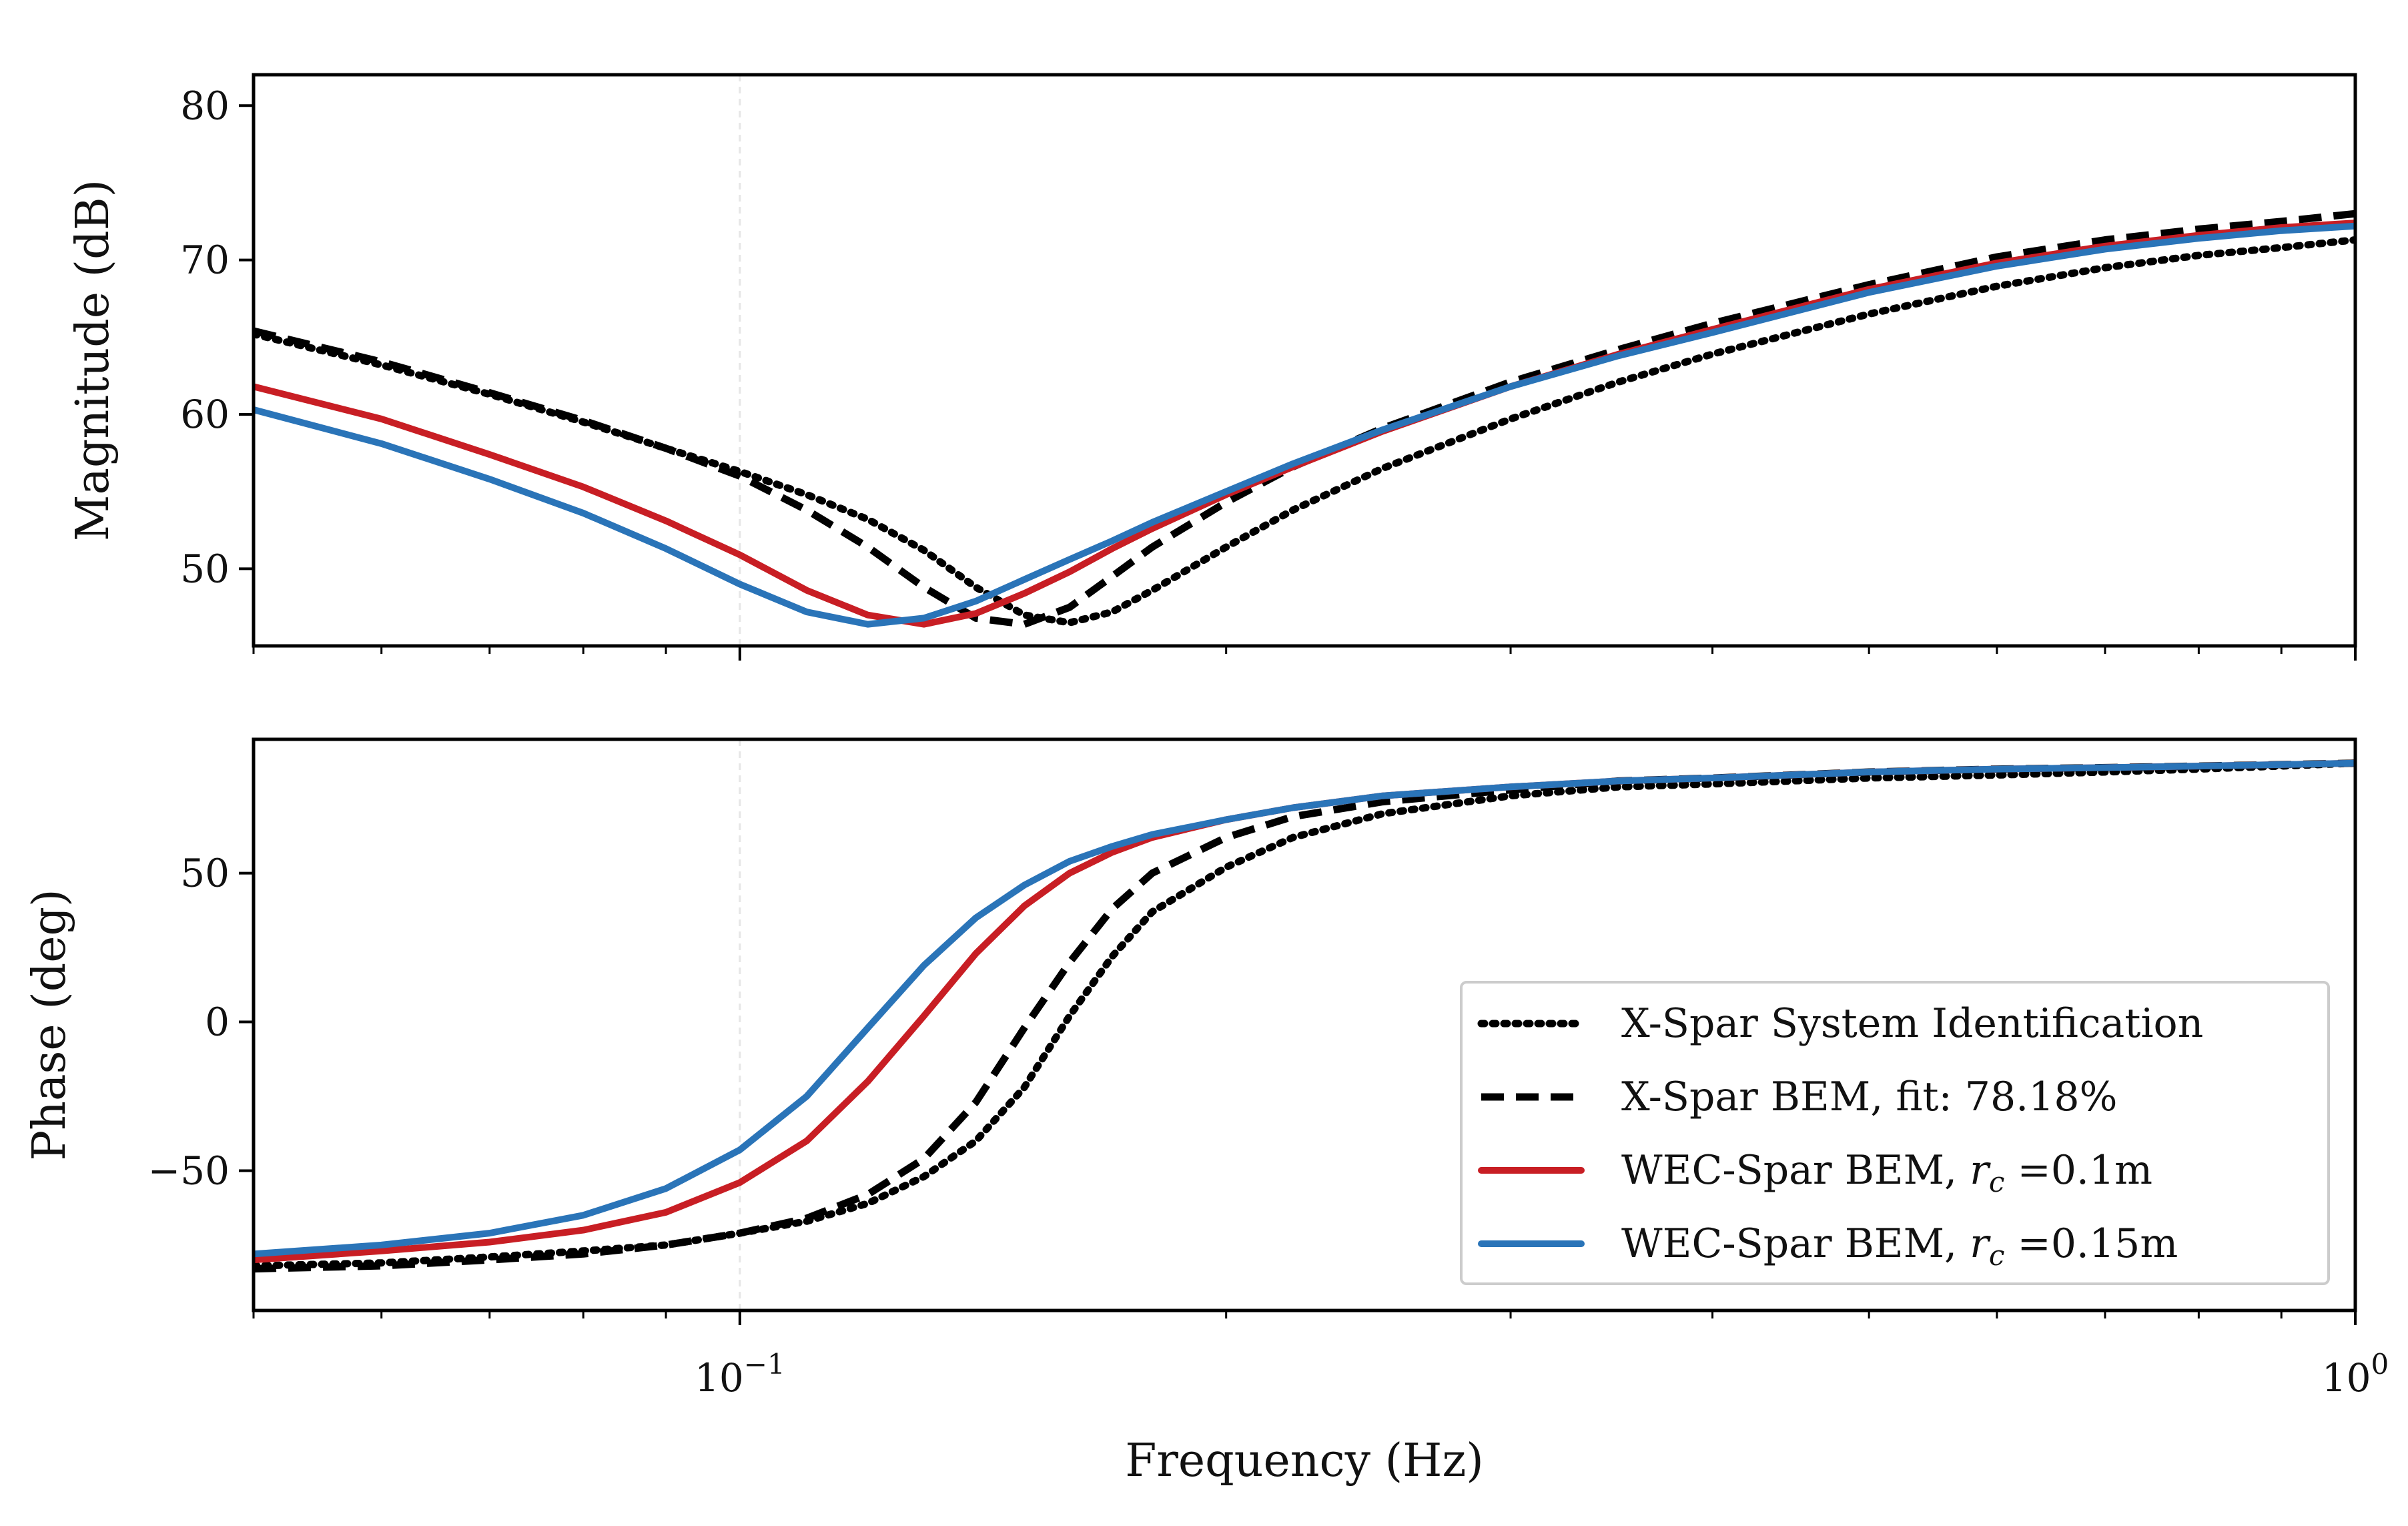 This screenshot has width=2408, height=1526. What do you see at coordinates (205, 260) in the screenshot?
I see `magnitude-y-tick-label-2: 70` at bounding box center [205, 260].